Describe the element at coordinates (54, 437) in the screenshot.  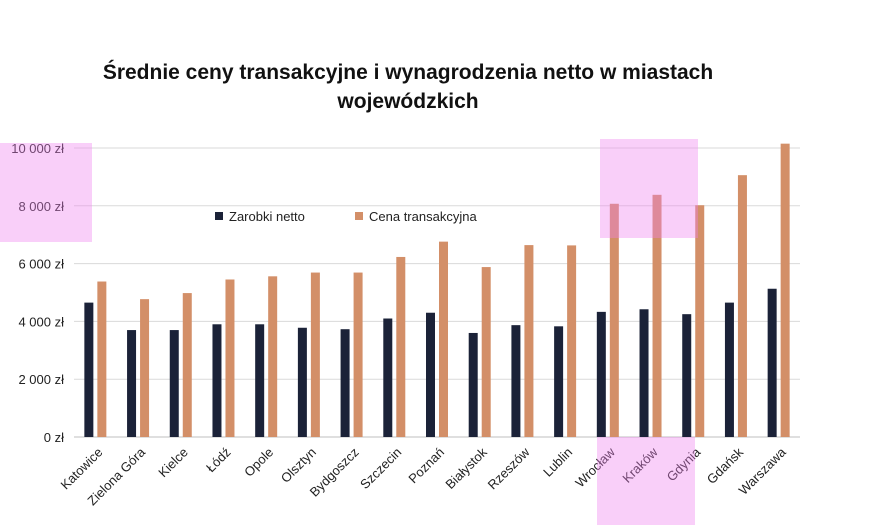
I see `y-tick-label: 0 zł` at that location.